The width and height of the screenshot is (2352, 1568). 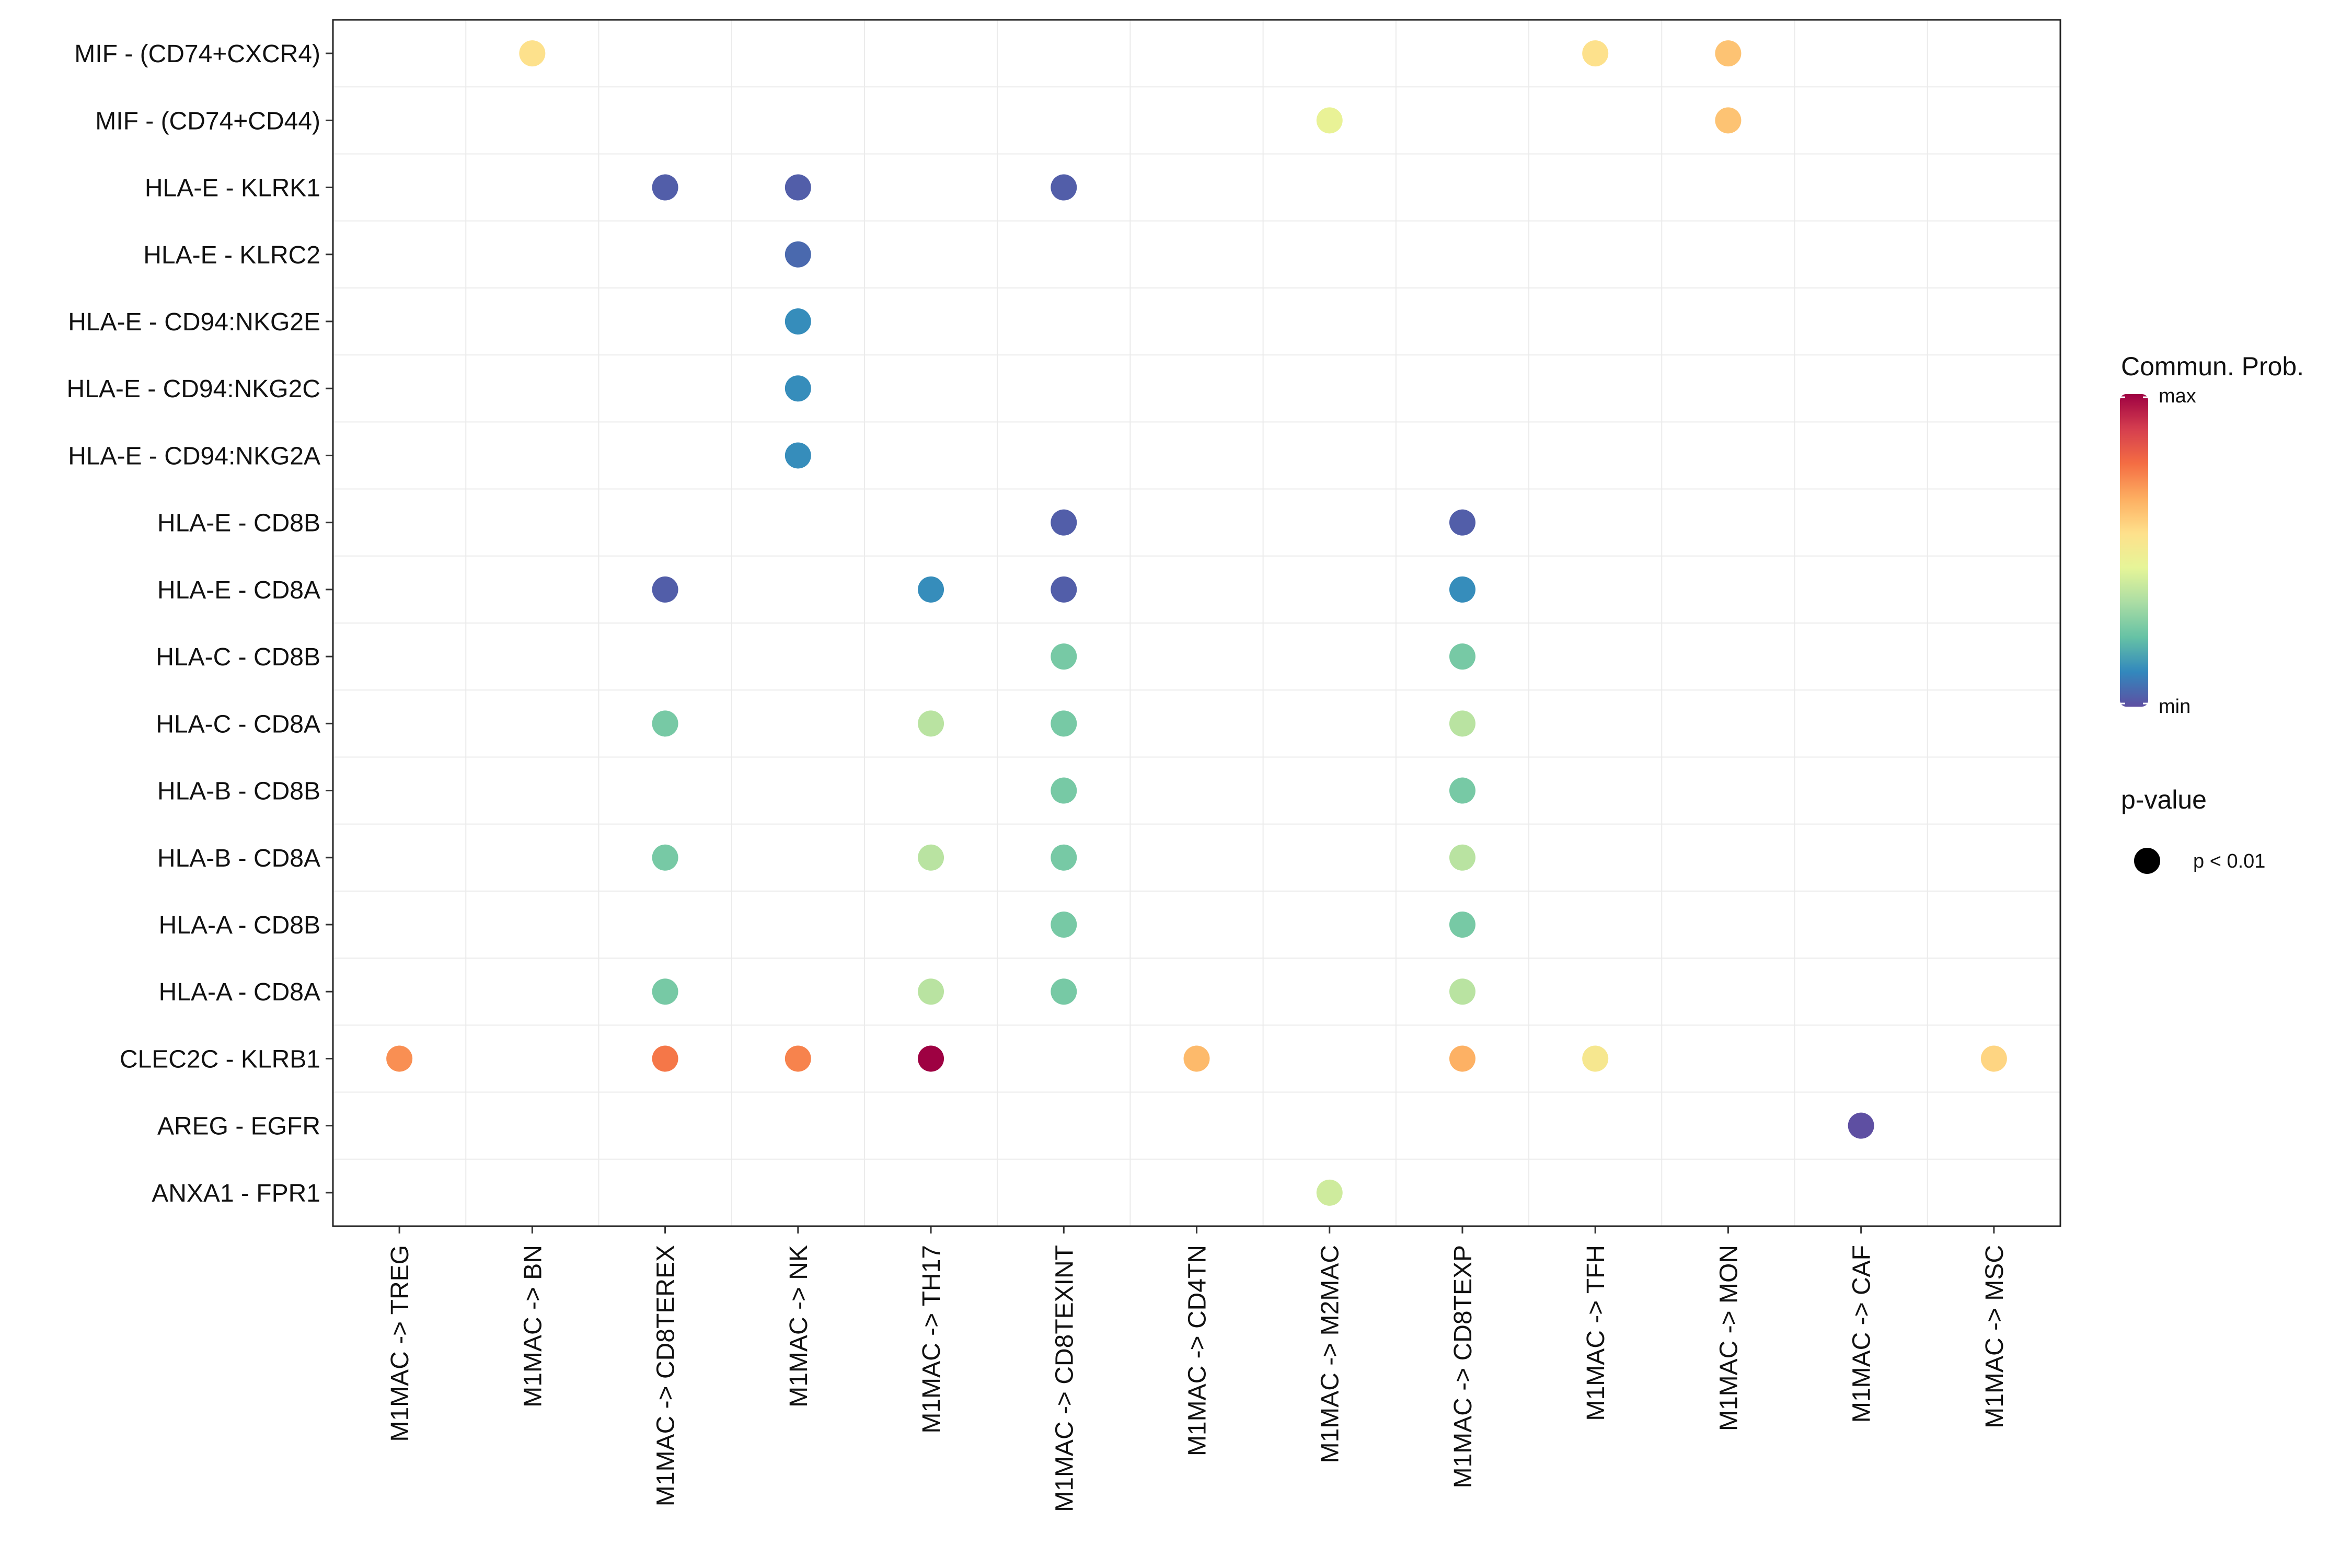 What do you see at coordinates (400, 1343) in the screenshot?
I see `x-tick-label: M1MAC -> TREG` at bounding box center [400, 1343].